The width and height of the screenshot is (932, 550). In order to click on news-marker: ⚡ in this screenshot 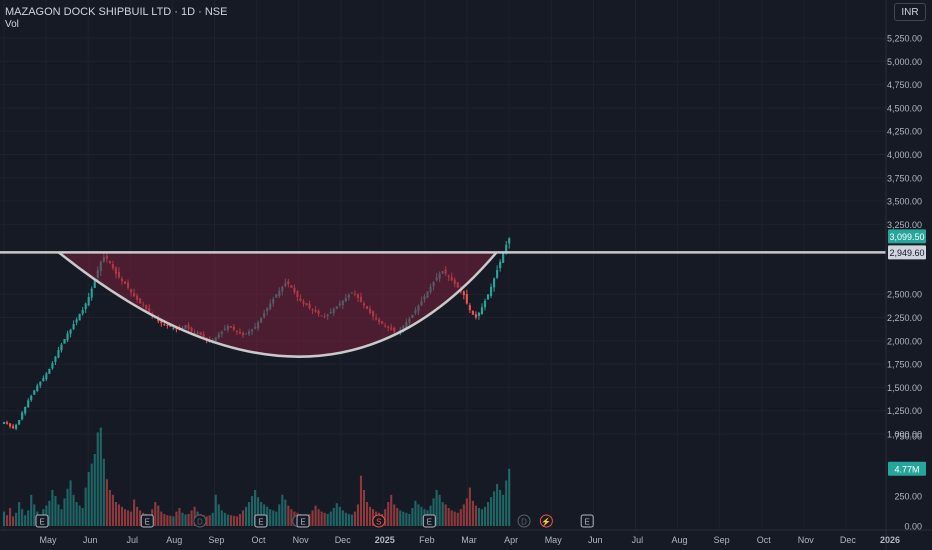, I will do `click(546, 521)`.